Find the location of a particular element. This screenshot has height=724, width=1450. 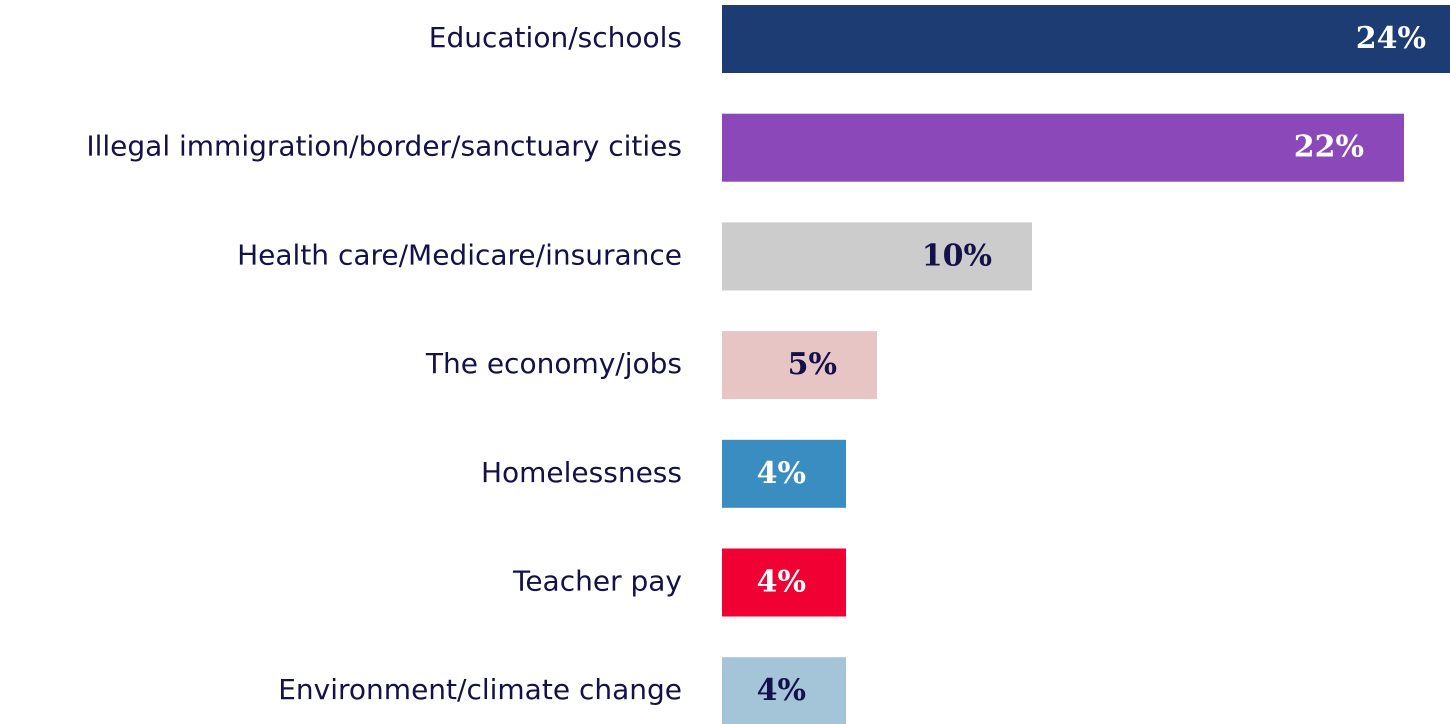

category-label: Teacher pay is located at coordinates (597, 581).